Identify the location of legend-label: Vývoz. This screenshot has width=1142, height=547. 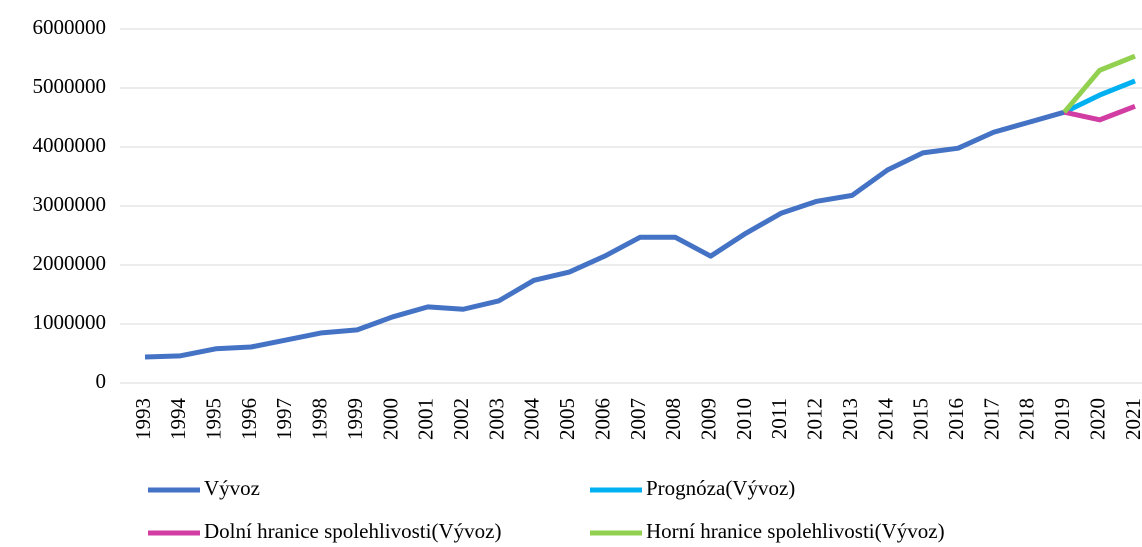
(232, 488).